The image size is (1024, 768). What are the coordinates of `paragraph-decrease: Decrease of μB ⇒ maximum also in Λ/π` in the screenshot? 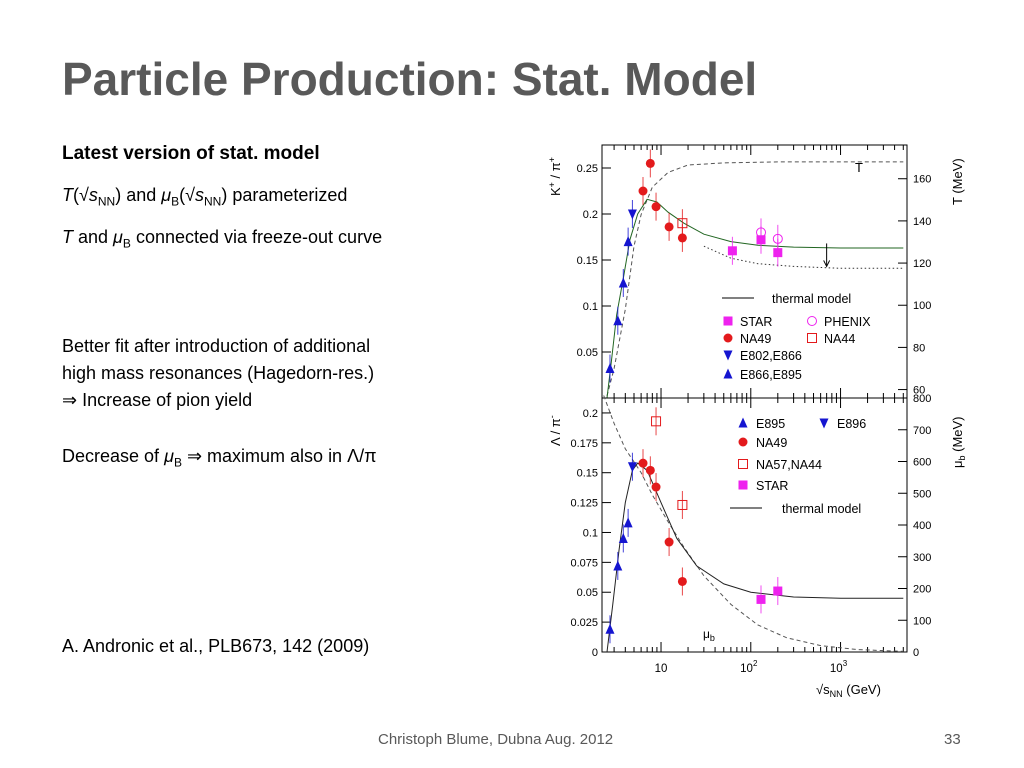 It's located at (219, 458).